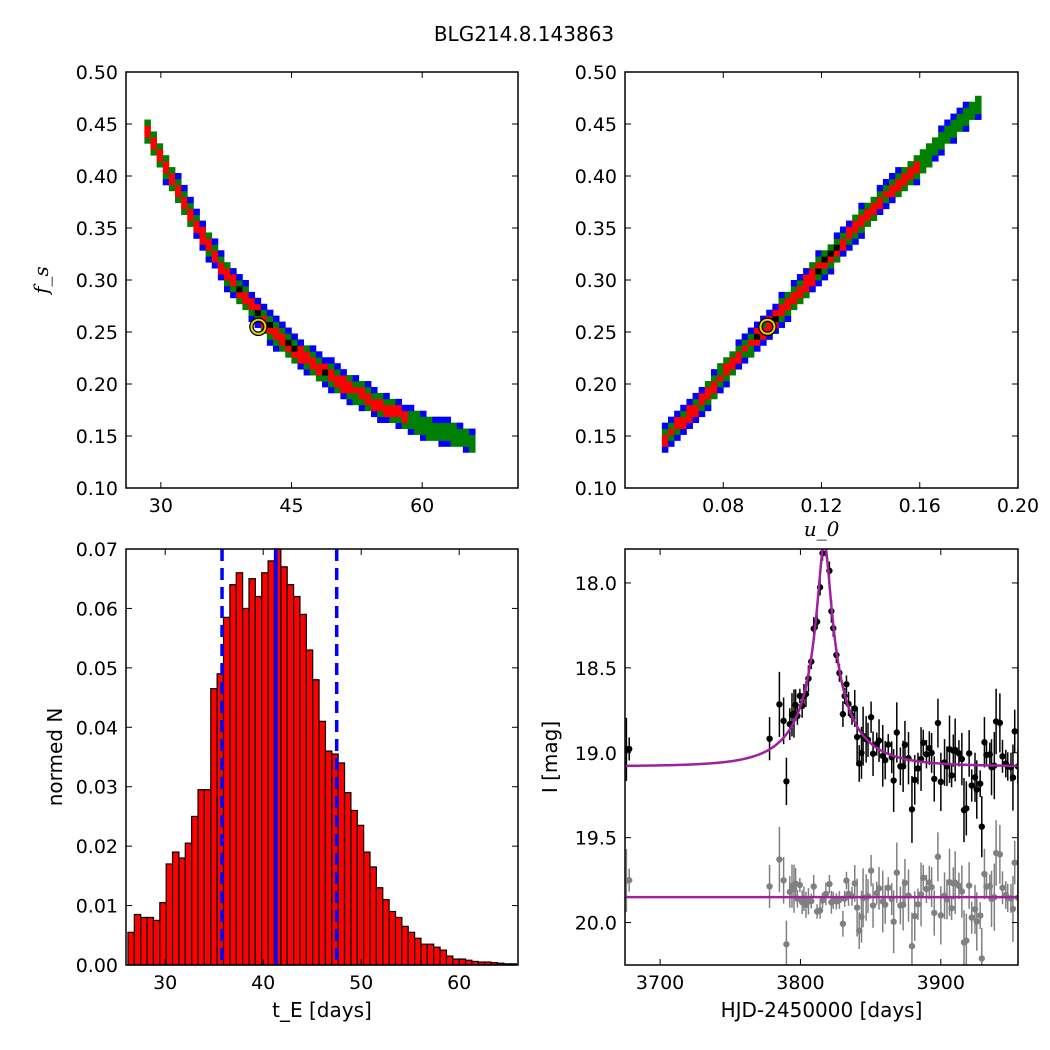  I want to click on u0-fs-ytick-label: 0.30, so click(596, 281).